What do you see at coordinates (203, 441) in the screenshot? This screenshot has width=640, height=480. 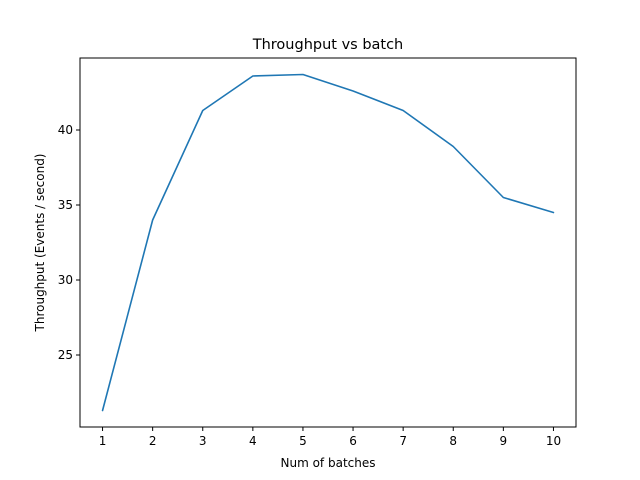 I see `x-tick-label: 3` at bounding box center [203, 441].